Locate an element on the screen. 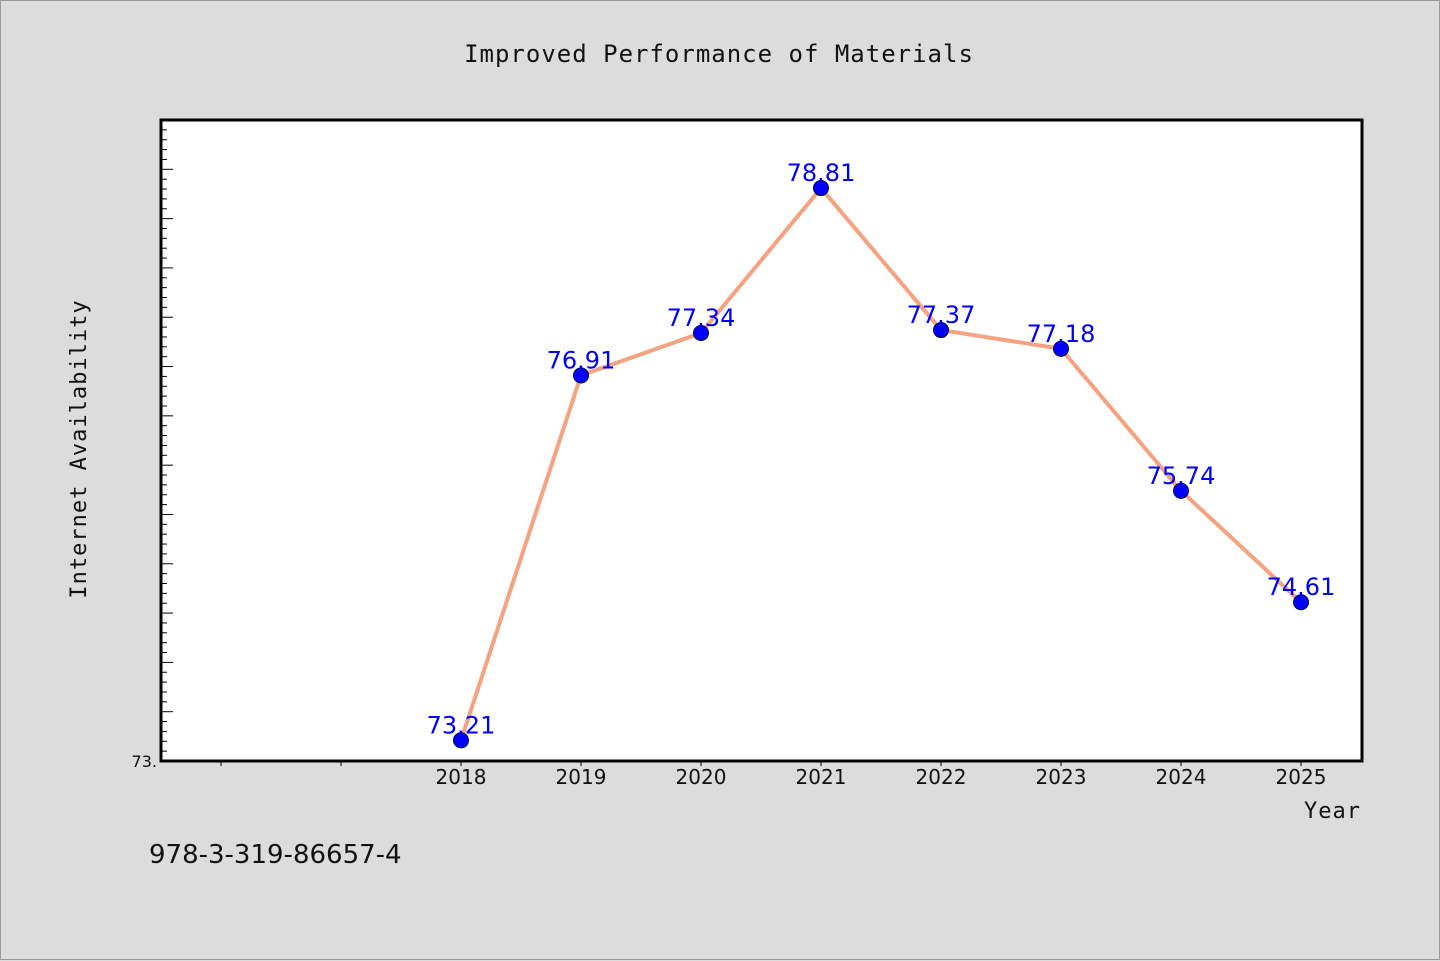 Image resolution: width=1440 pixels, height=961 pixels. data-label: 74.61 is located at coordinates (1301, 587).